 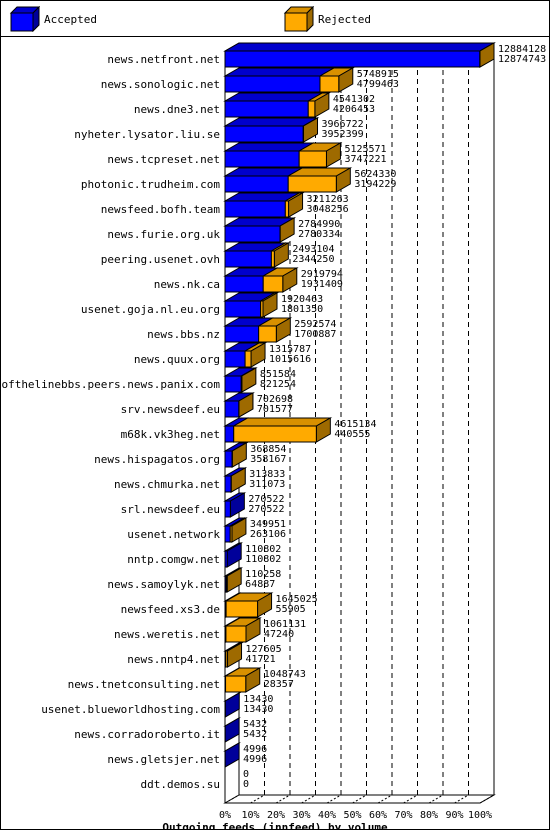 What do you see at coordinates (522, 59) in the screenshot?
I see `value-label-accepted: 12874743` at bounding box center [522, 59].